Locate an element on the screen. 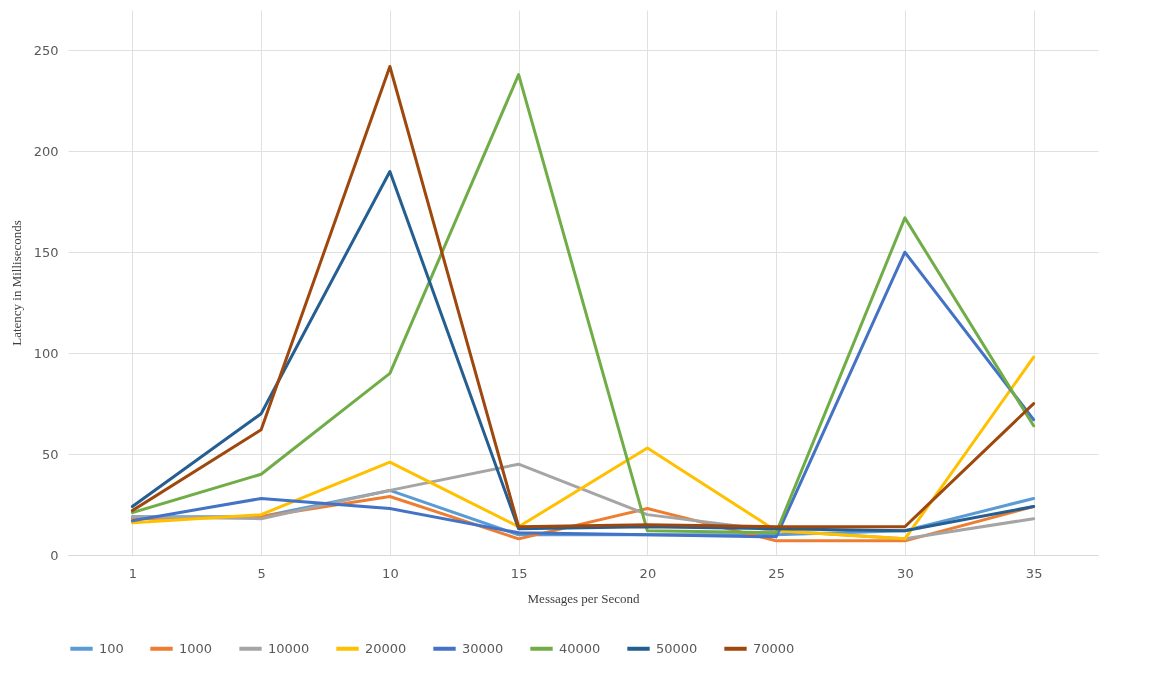 This screenshot has width=1173, height=691. legend-label: 70000 is located at coordinates (774, 648).